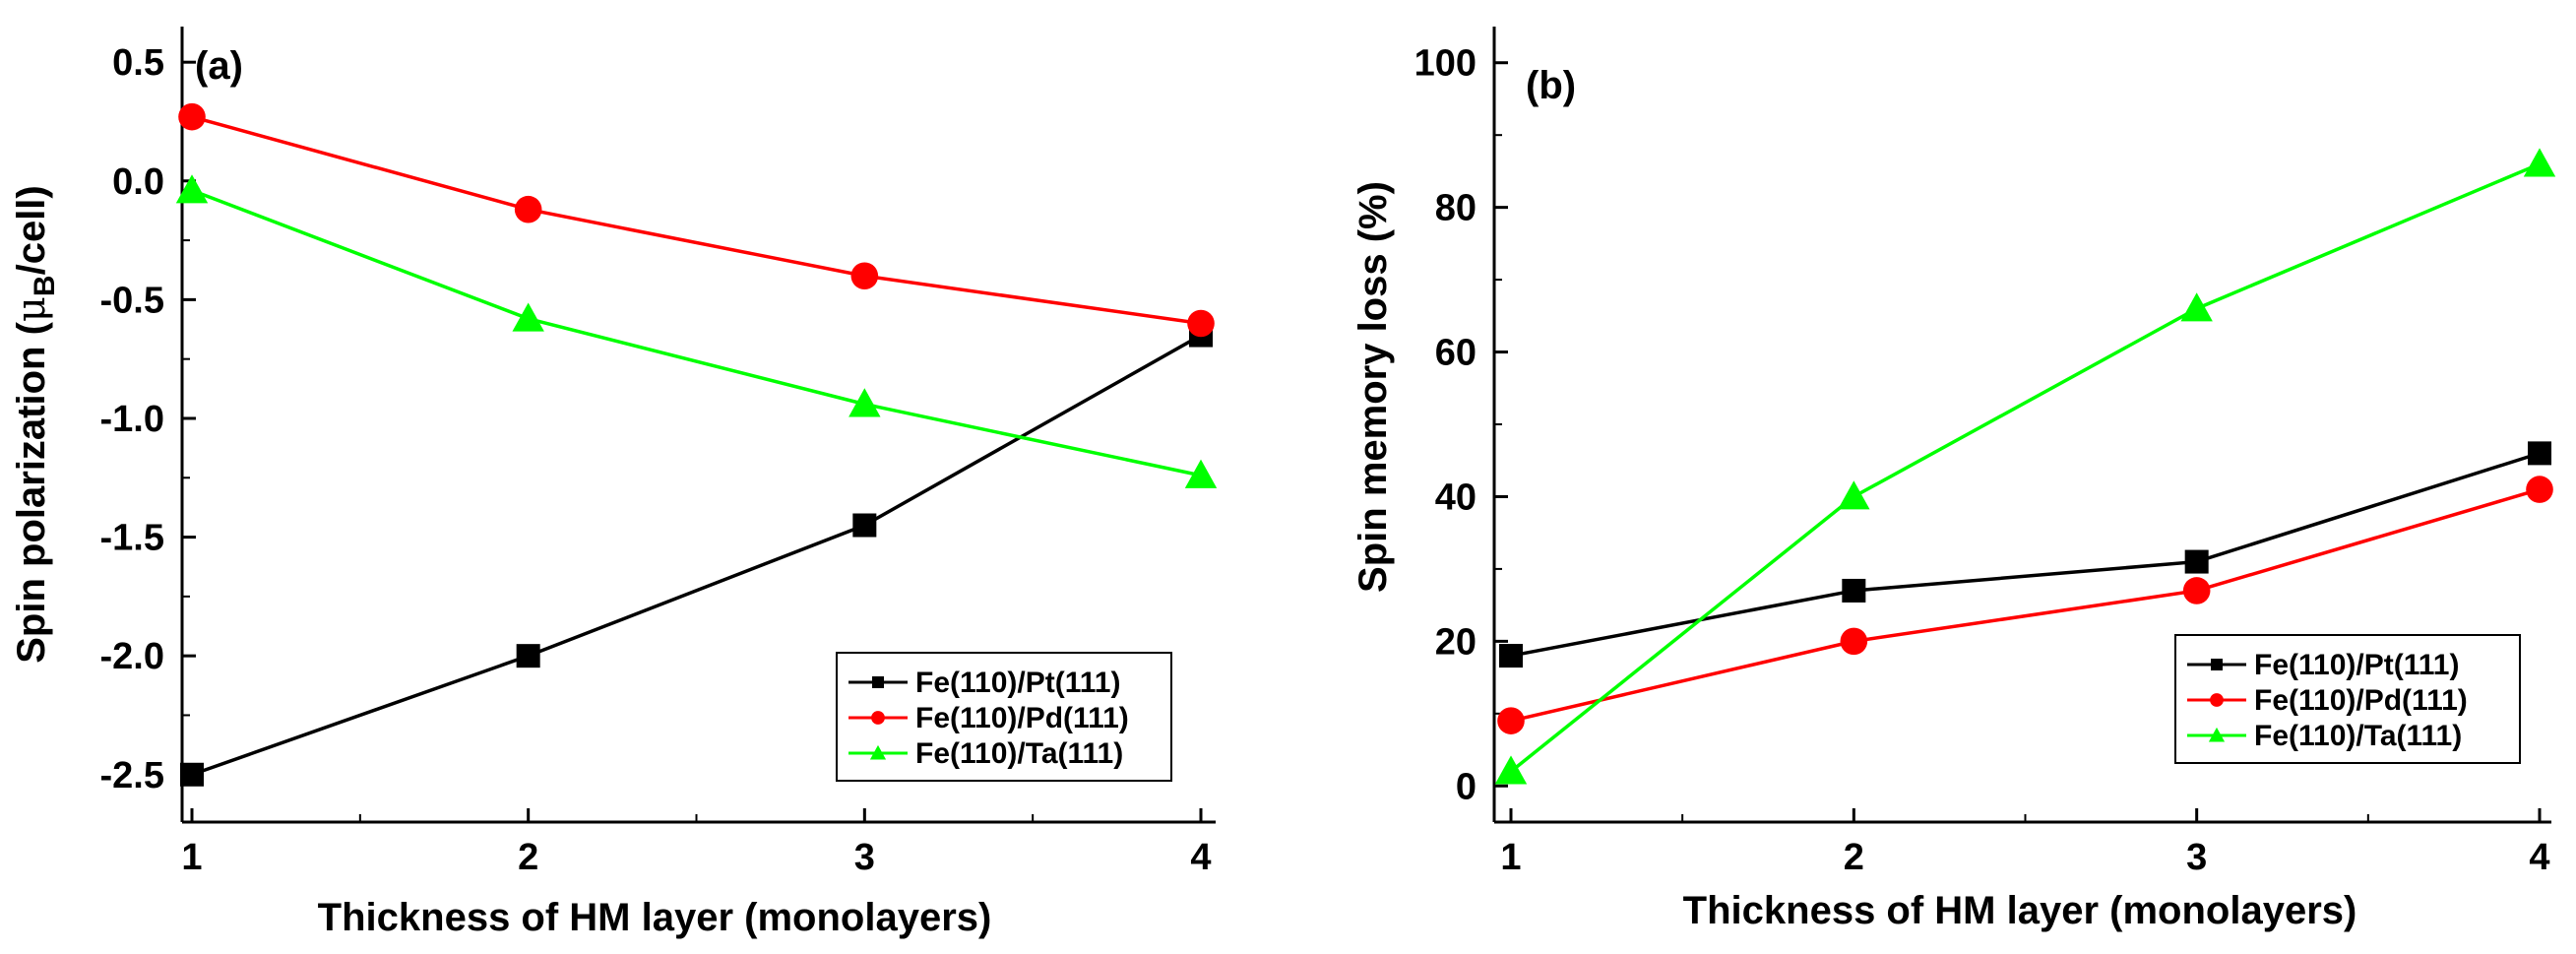 This screenshot has height=954, width=2576. I want to click on y-axis-title-mu: μ, so click(32, 309).